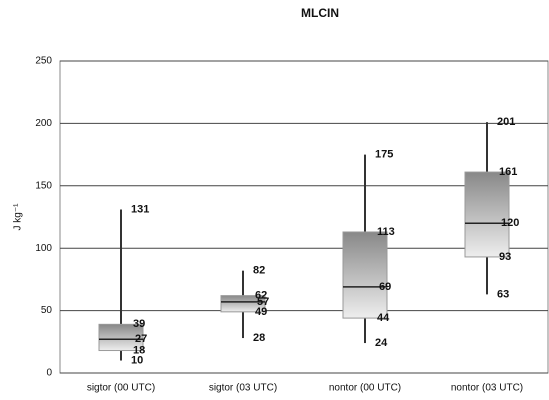 Image resolution: width=549 pixels, height=400 pixels. What do you see at coordinates (137, 360) in the screenshot?
I see `value-label: 10` at bounding box center [137, 360].